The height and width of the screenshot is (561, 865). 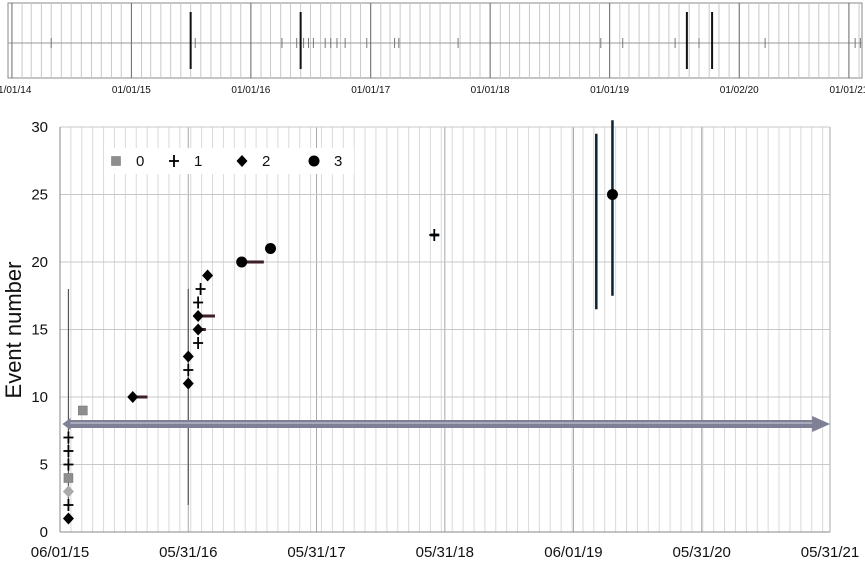 I want to click on timeline-tick-label: 01/01/18, so click(x=490, y=90).